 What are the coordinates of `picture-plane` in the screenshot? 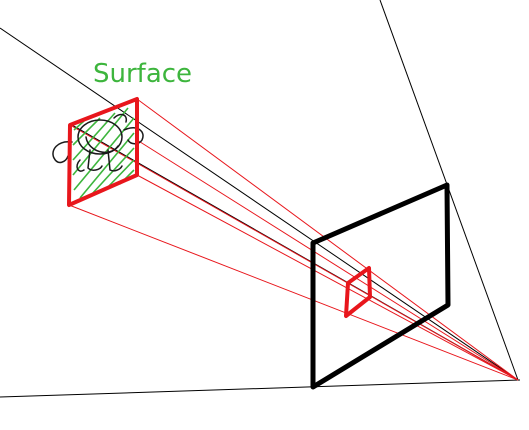 It's located at (380, 286).